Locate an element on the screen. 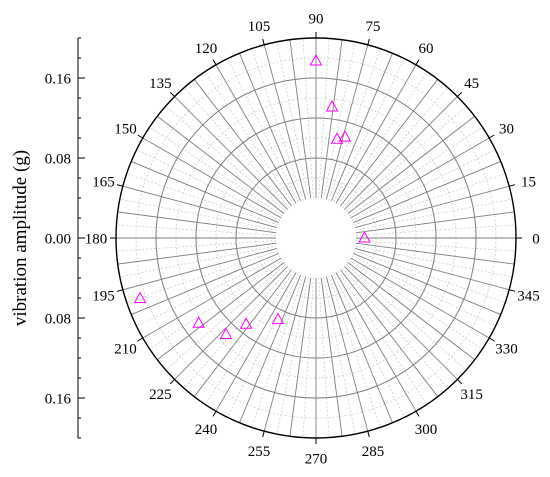 The image size is (550, 477). angle-tick-label: 255 is located at coordinates (259, 452).